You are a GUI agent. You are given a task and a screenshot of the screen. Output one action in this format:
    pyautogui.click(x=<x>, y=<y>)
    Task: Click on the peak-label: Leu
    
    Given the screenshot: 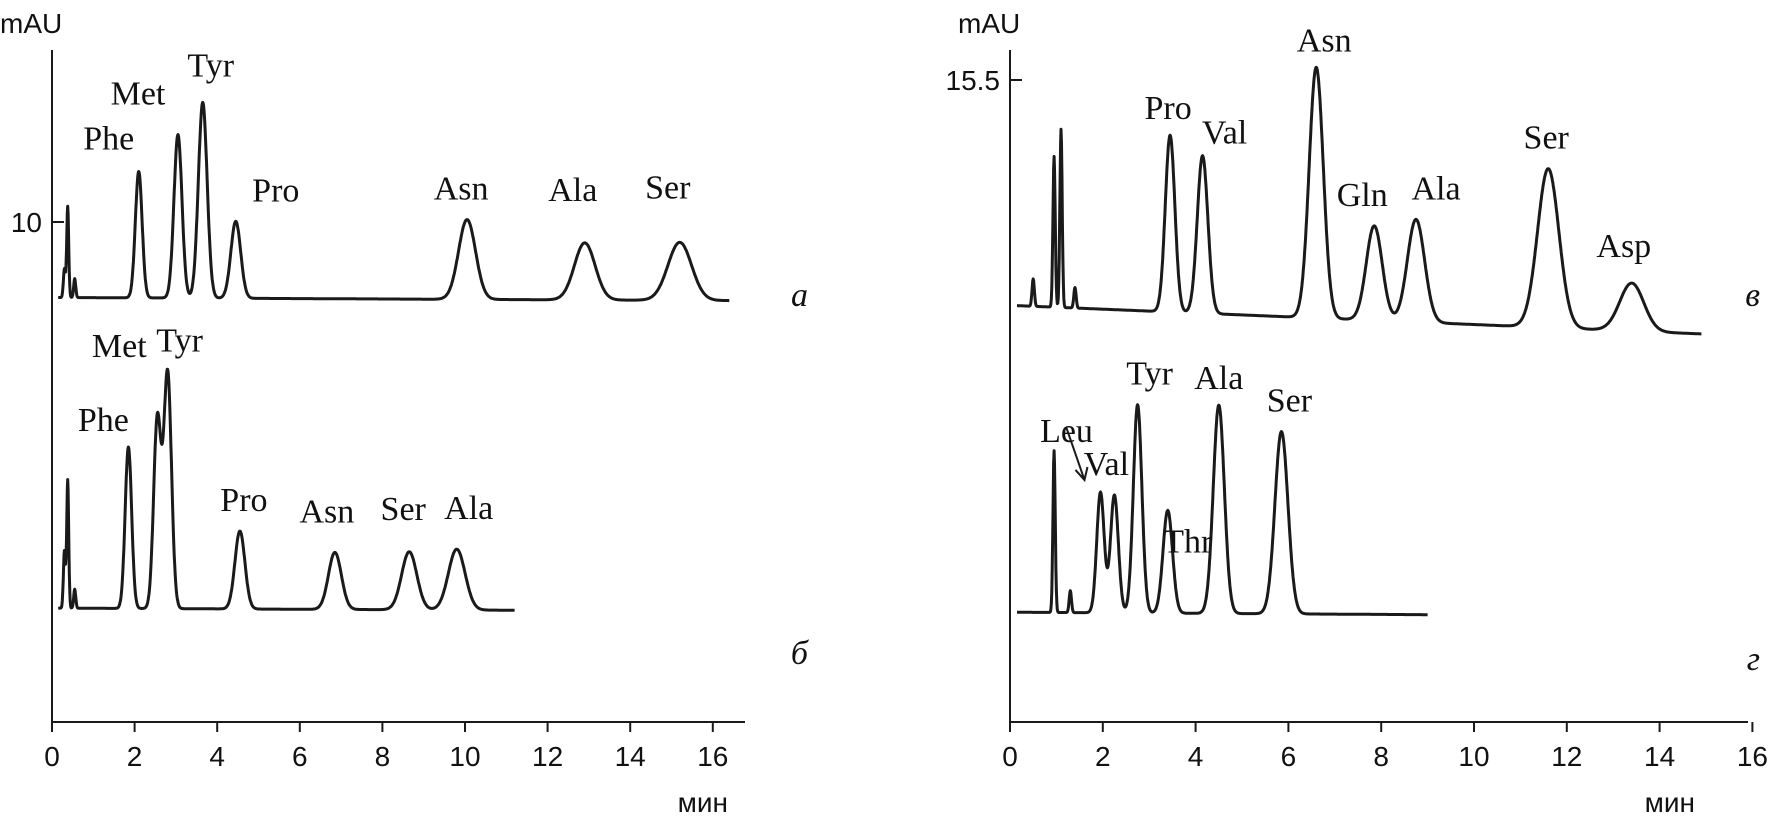 What is the action you would take?
    pyautogui.click(x=1066, y=431)
    